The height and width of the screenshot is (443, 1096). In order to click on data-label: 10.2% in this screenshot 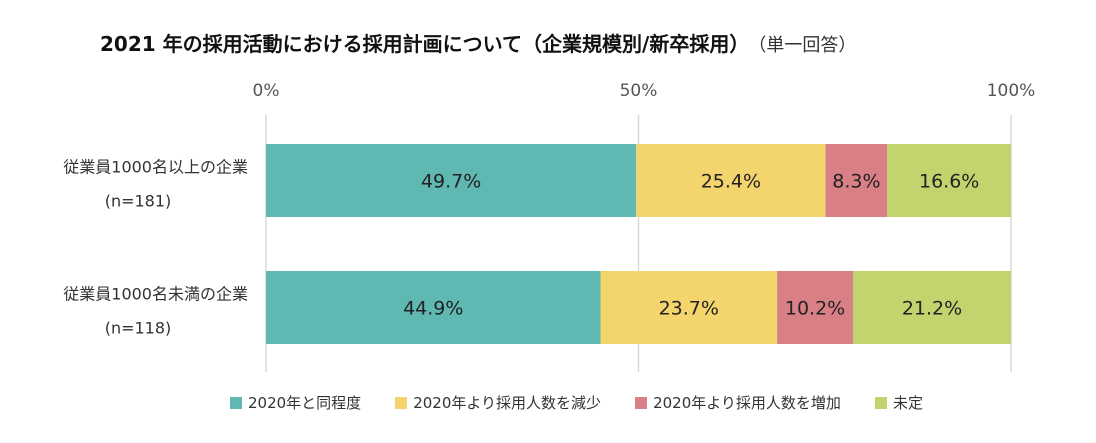, I will do `click(815, 309)`.